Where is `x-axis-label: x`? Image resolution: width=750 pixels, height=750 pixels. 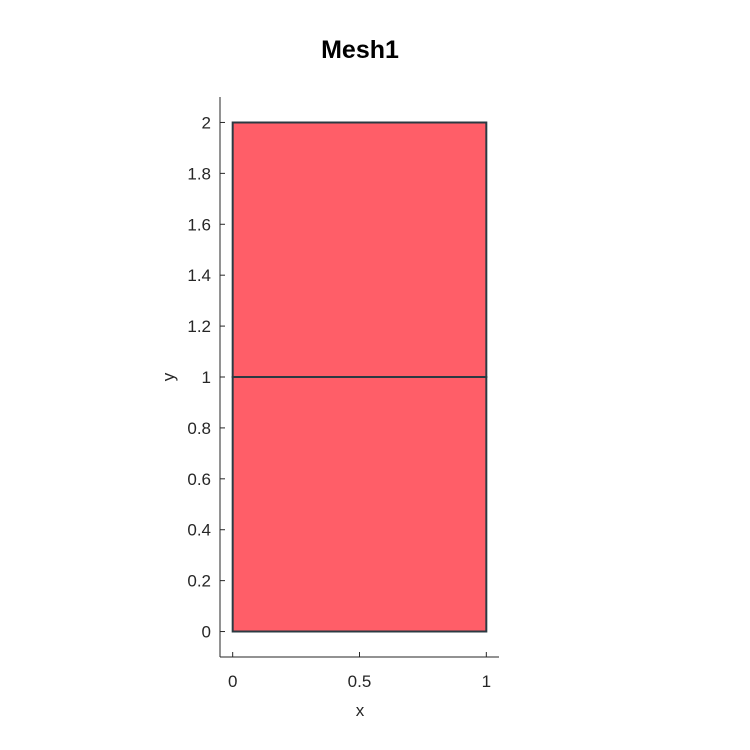 x-axis-label: x is located at coordinates (360, 710).